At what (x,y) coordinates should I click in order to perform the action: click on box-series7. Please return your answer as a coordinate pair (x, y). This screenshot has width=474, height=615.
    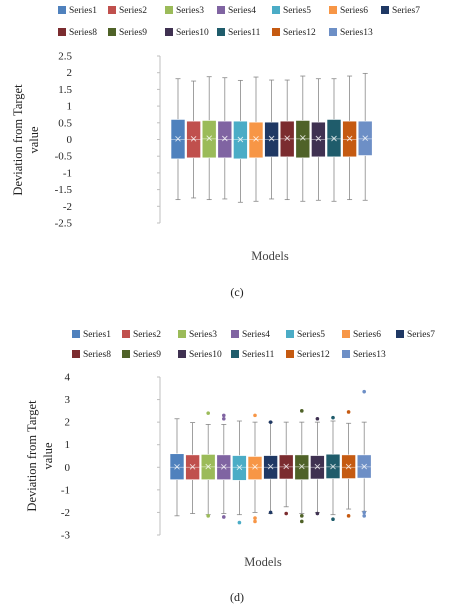
    Looking at the image, I should click on (271, 139).